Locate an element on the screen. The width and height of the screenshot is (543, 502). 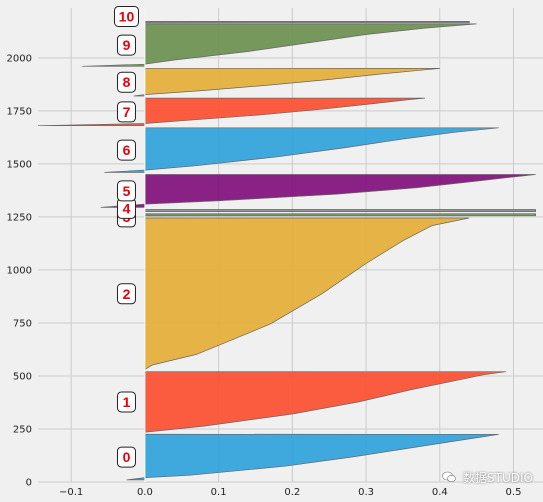
y-tick-label: 1750 is located at coordinates (19, 111).